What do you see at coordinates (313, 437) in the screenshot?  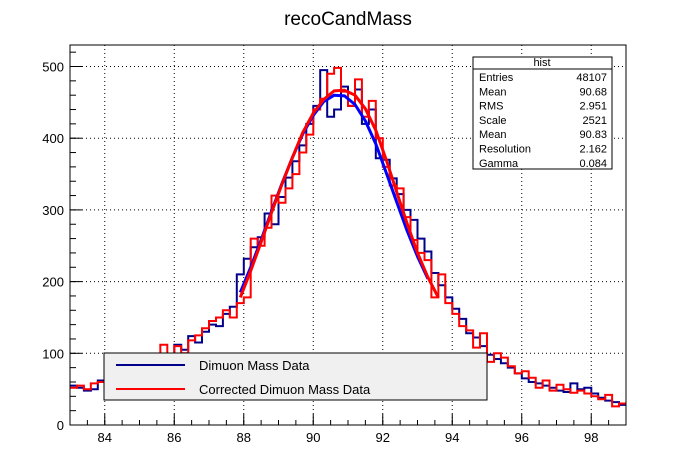 I see `x-tick-label: 90` at bounding box center [313, 437].